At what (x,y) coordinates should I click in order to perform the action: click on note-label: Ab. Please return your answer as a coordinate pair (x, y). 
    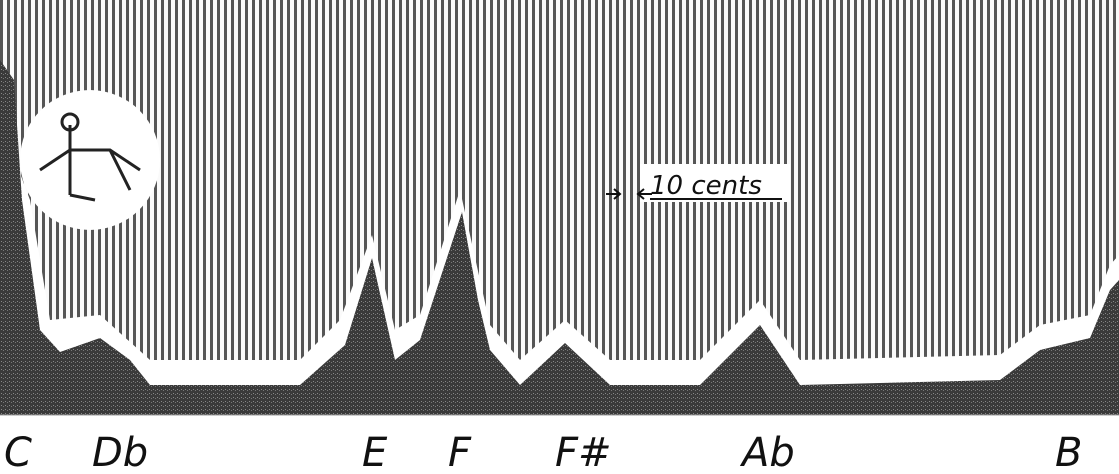
    Looking at the image, I should click on (767, 452).